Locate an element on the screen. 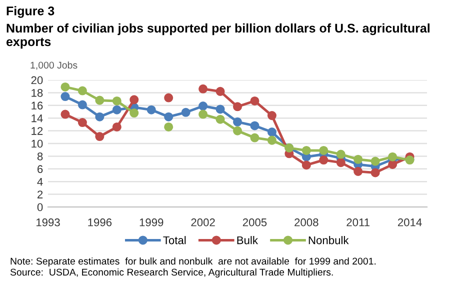 The height and width of the screenshot is (290, 454). x-tick-label: 2014 is located at coordinates (410, 222).